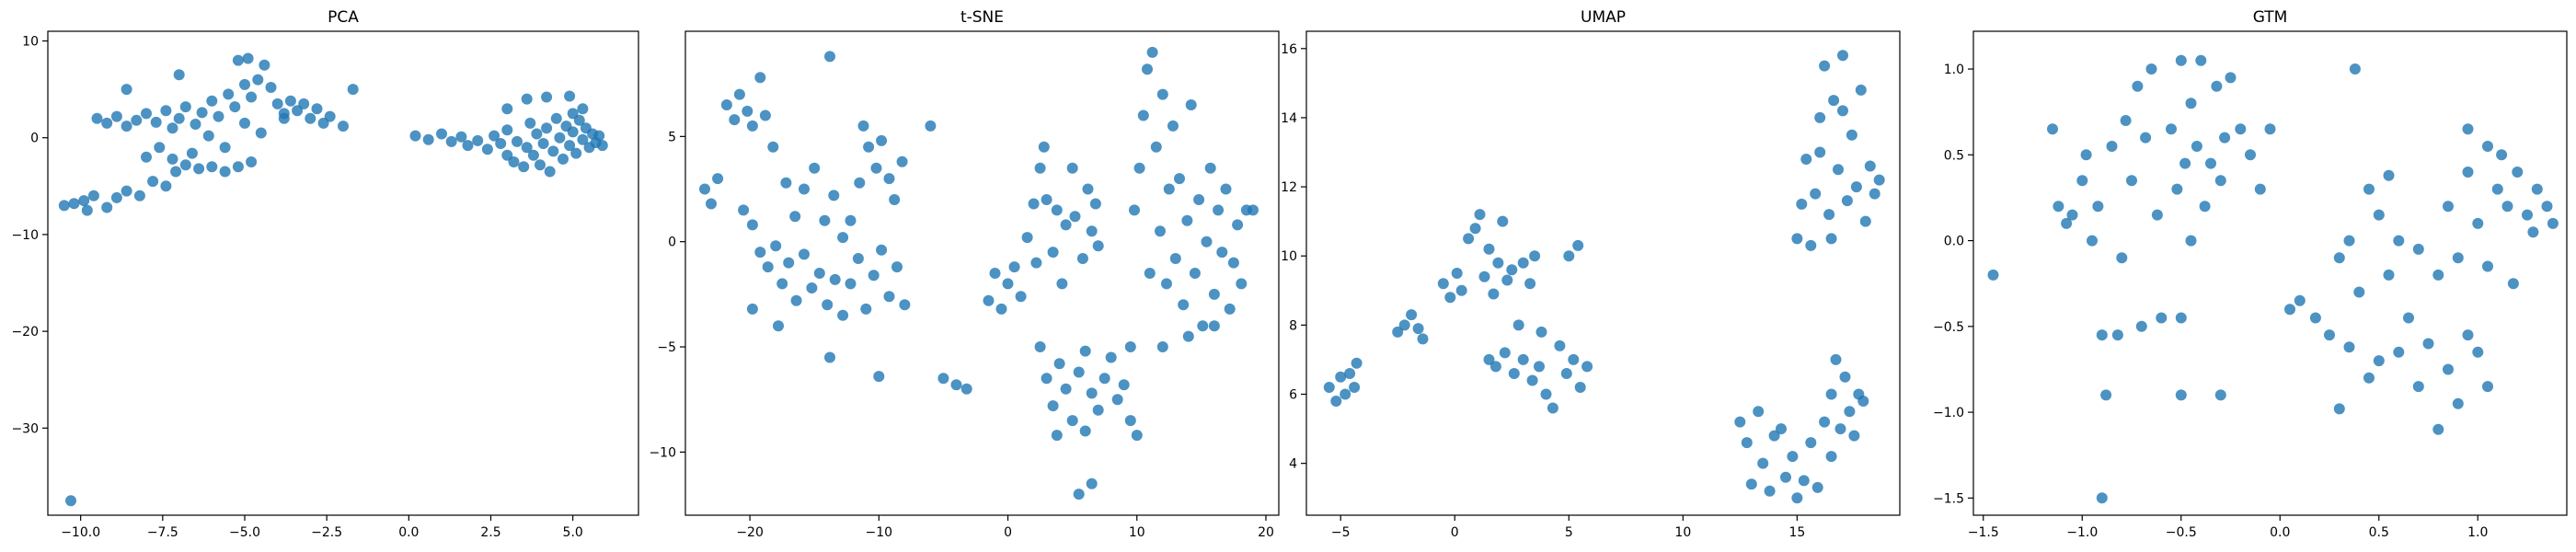  I want to click on chart-title: UMAP, so click(1603, 17).